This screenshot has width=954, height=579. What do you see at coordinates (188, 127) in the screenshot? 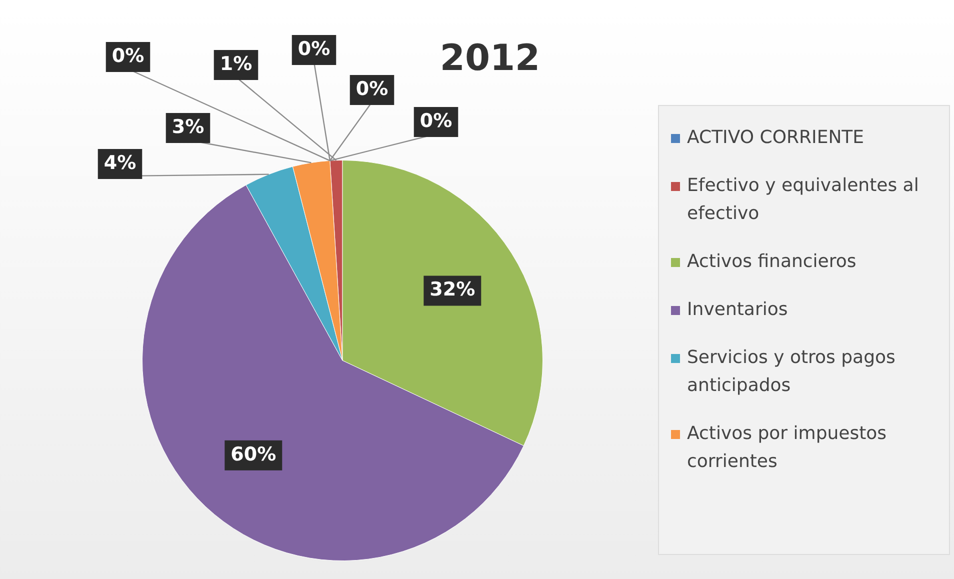
I see `data-label: 3%` at bounding box center [188, 127].